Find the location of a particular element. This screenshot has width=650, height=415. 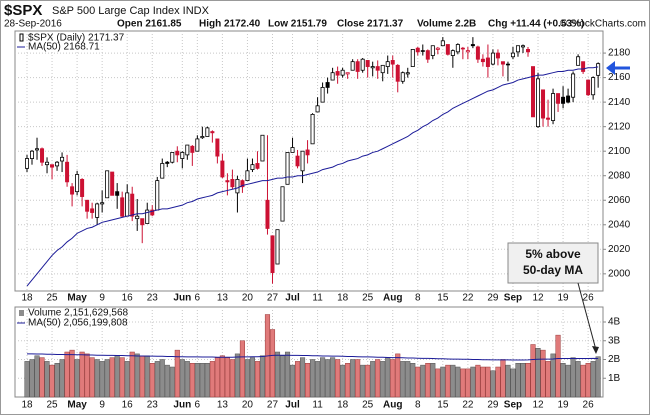

x-tick-label: Jun is located at coordinates (182, 298).